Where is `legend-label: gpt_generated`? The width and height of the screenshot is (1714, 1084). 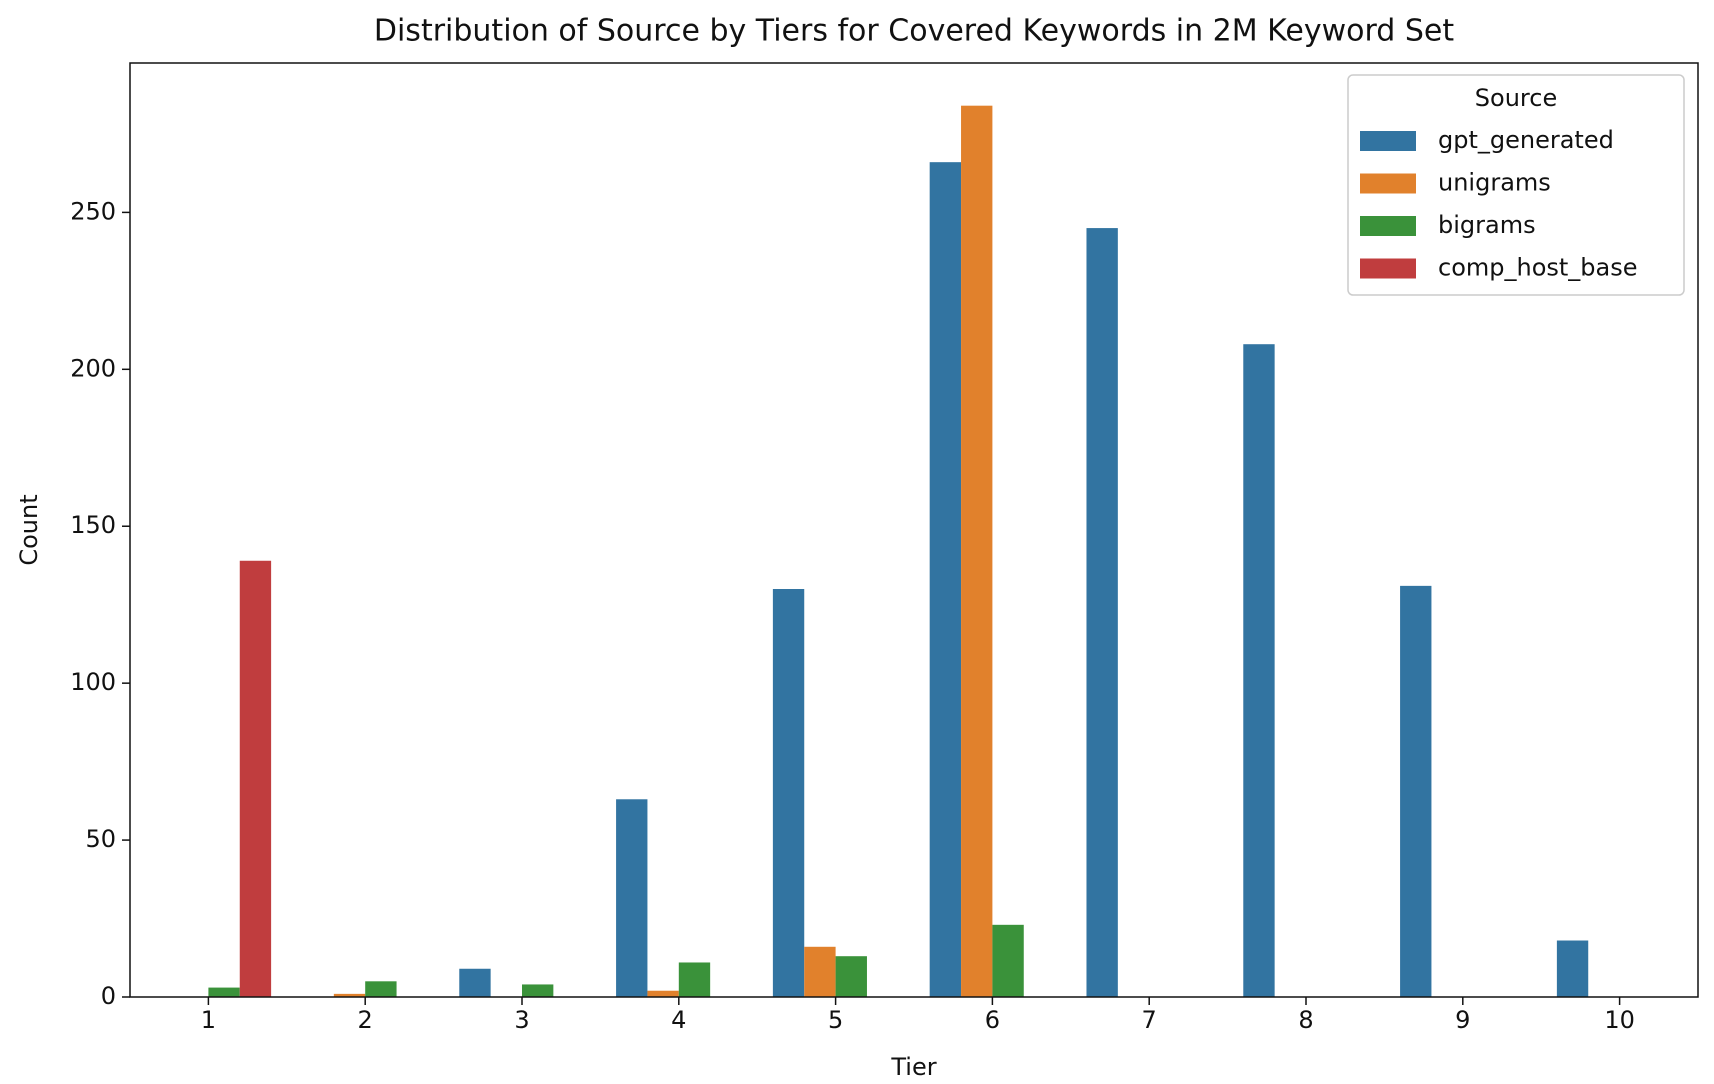 legend-label: gpt_generated is located at coordinates (1526, 140).